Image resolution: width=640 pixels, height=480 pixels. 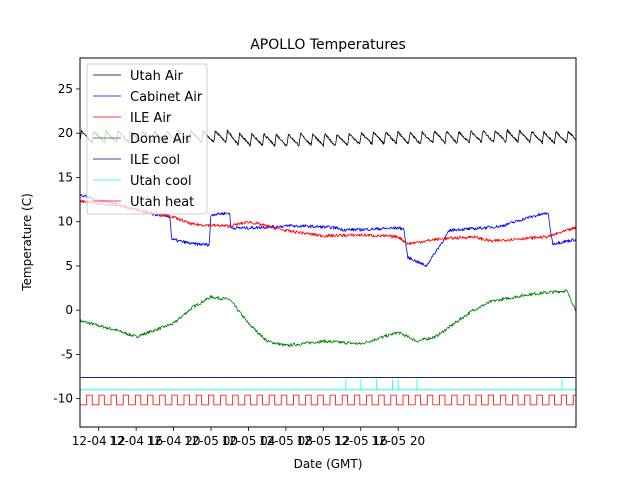 I want to click on series-line-ile-air, so click(x=328, y=222).